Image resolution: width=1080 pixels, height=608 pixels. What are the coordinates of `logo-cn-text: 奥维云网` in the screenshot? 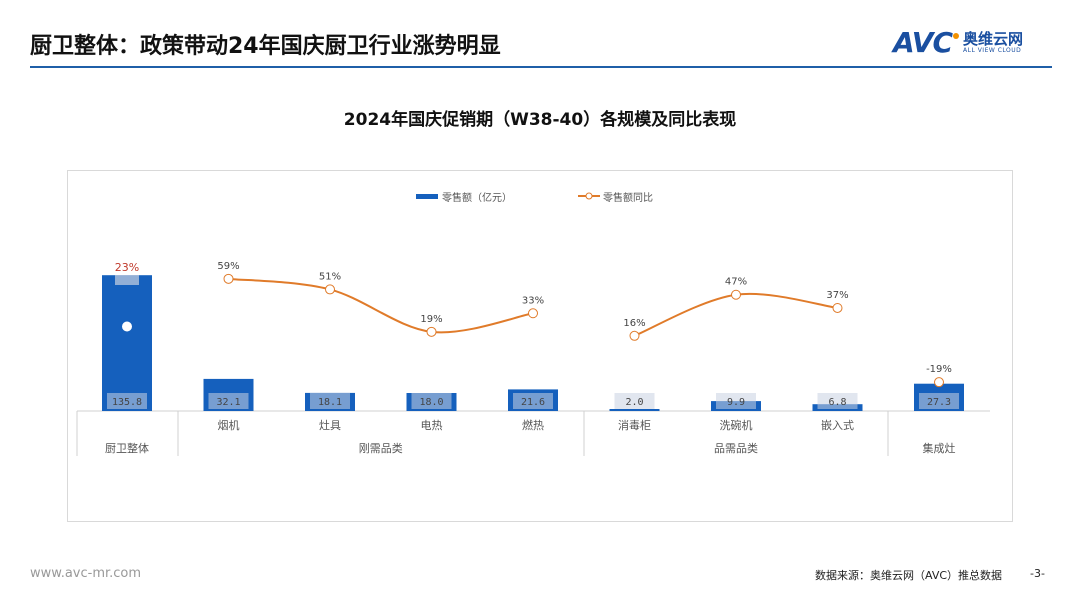 It's located at (993, 38).